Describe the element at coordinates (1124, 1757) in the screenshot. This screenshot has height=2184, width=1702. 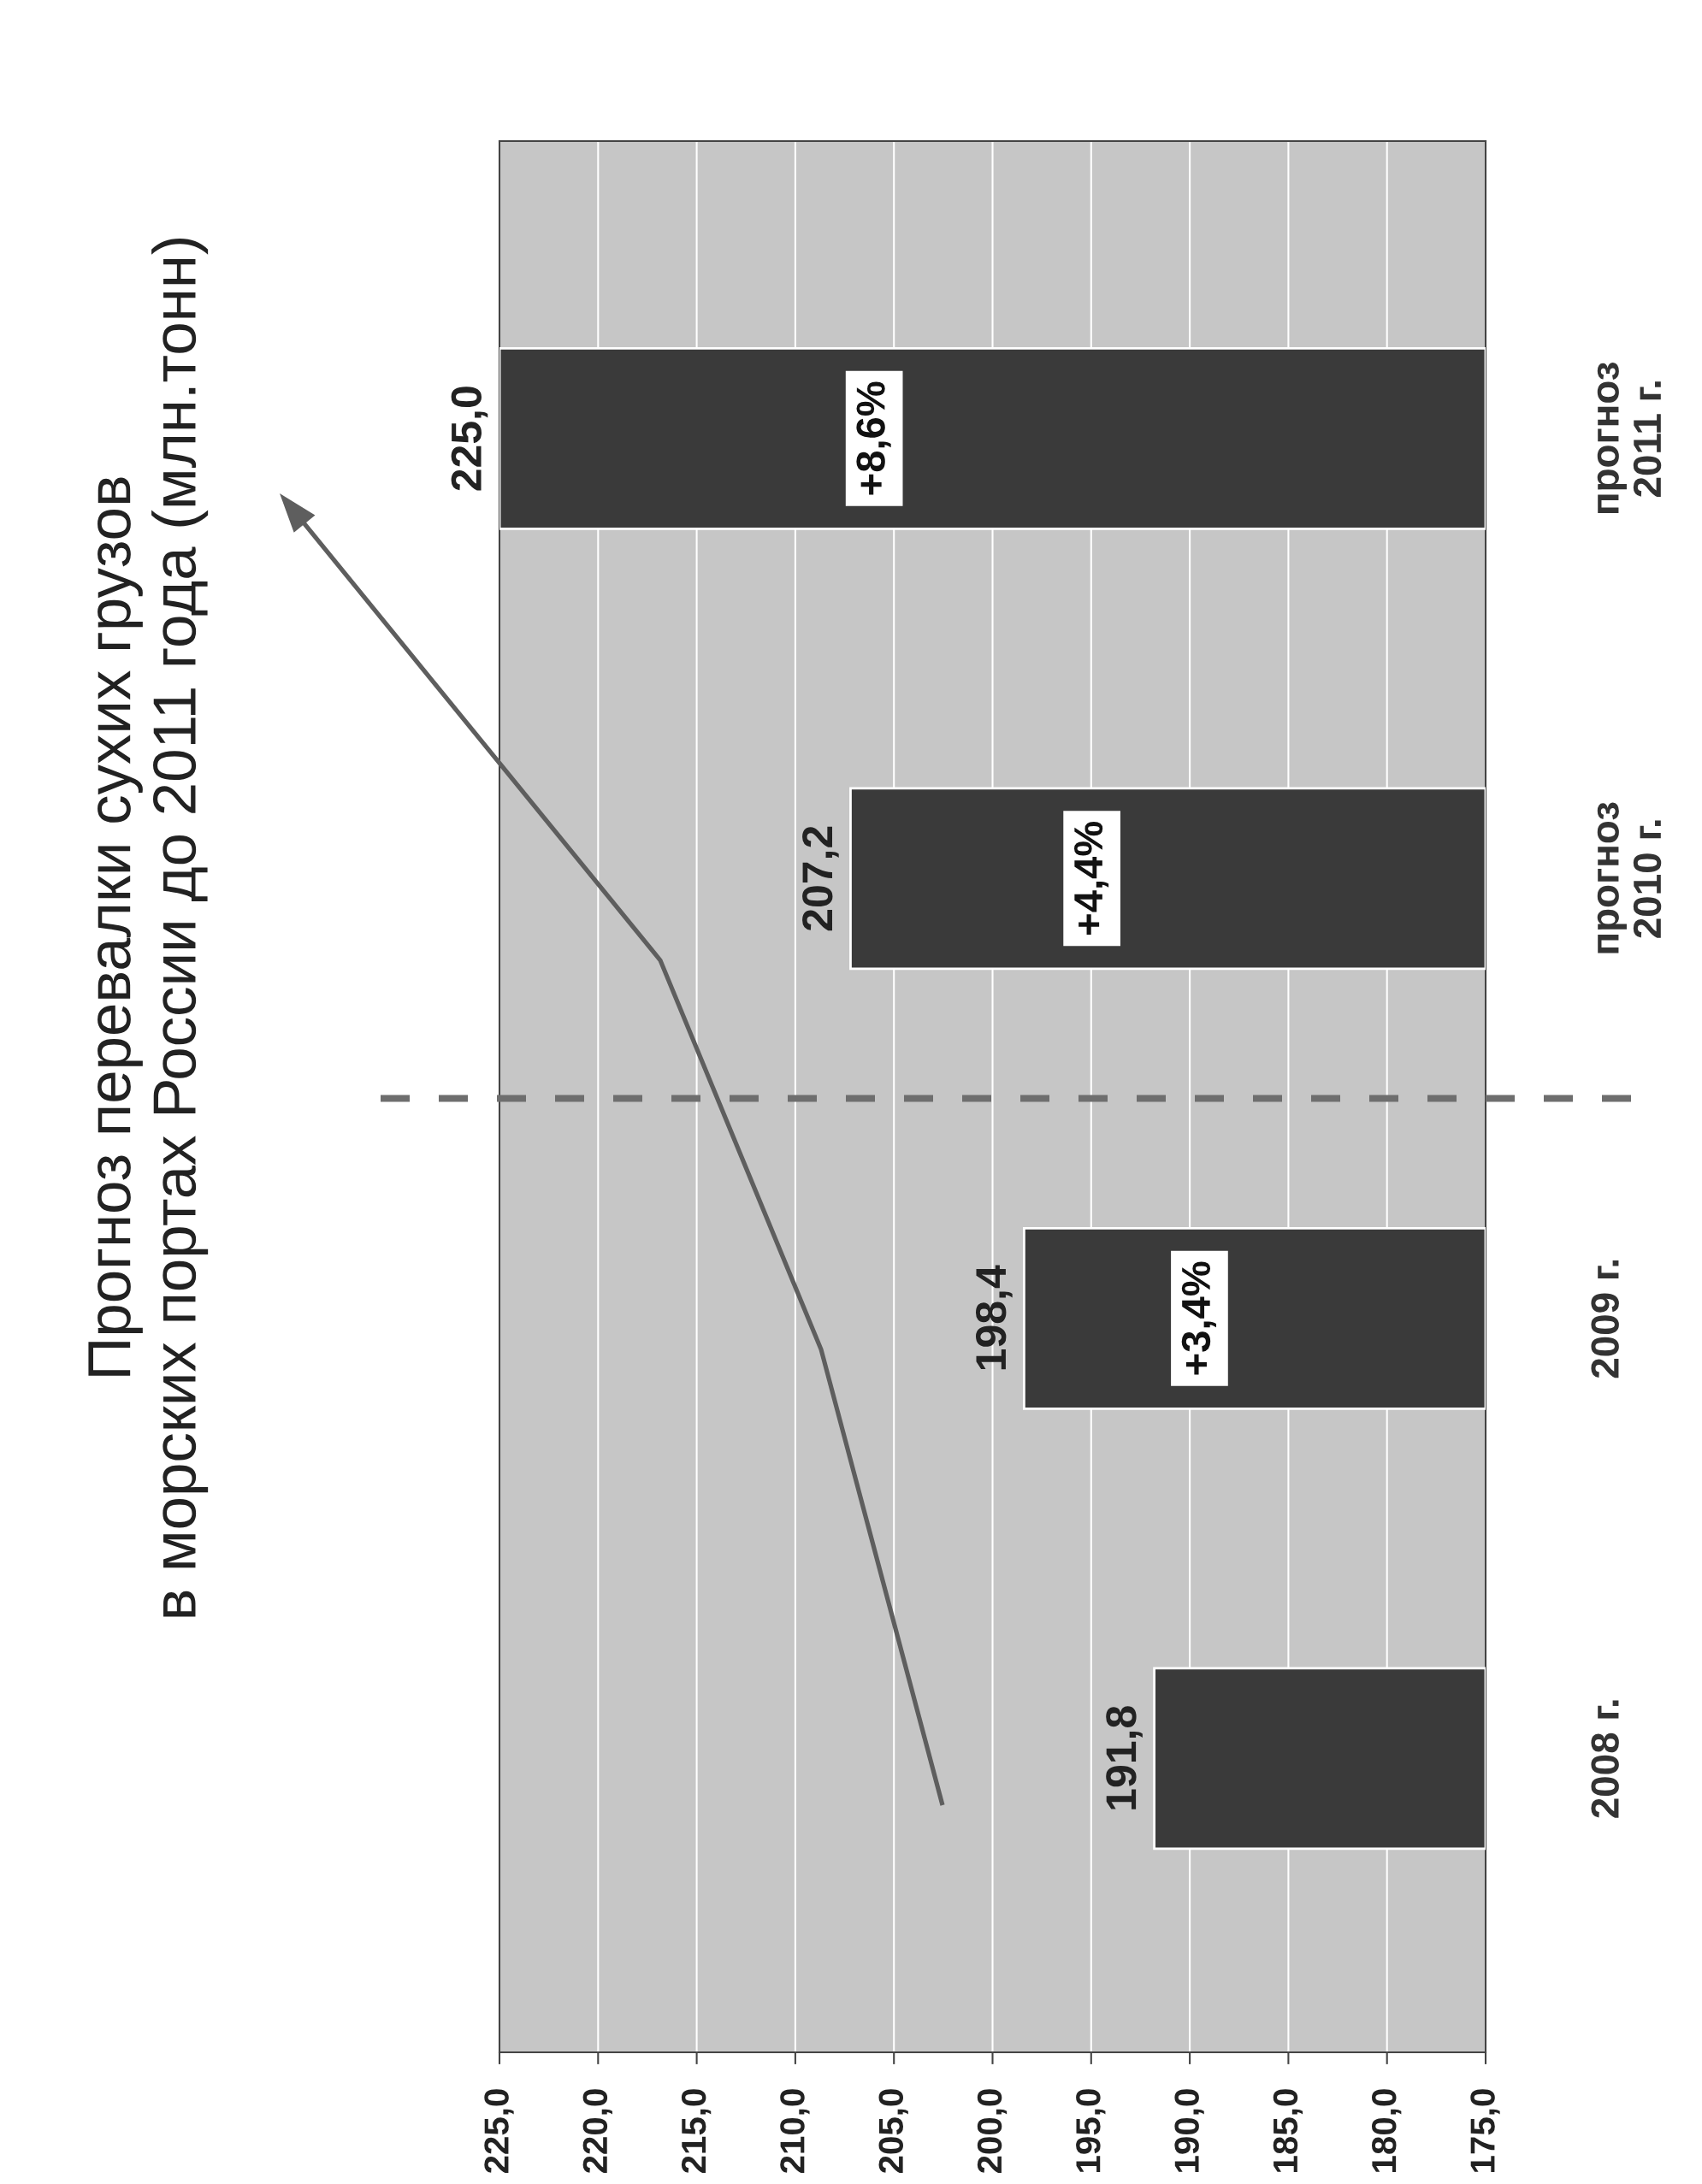
I see `data-label: 191,8` at that location.